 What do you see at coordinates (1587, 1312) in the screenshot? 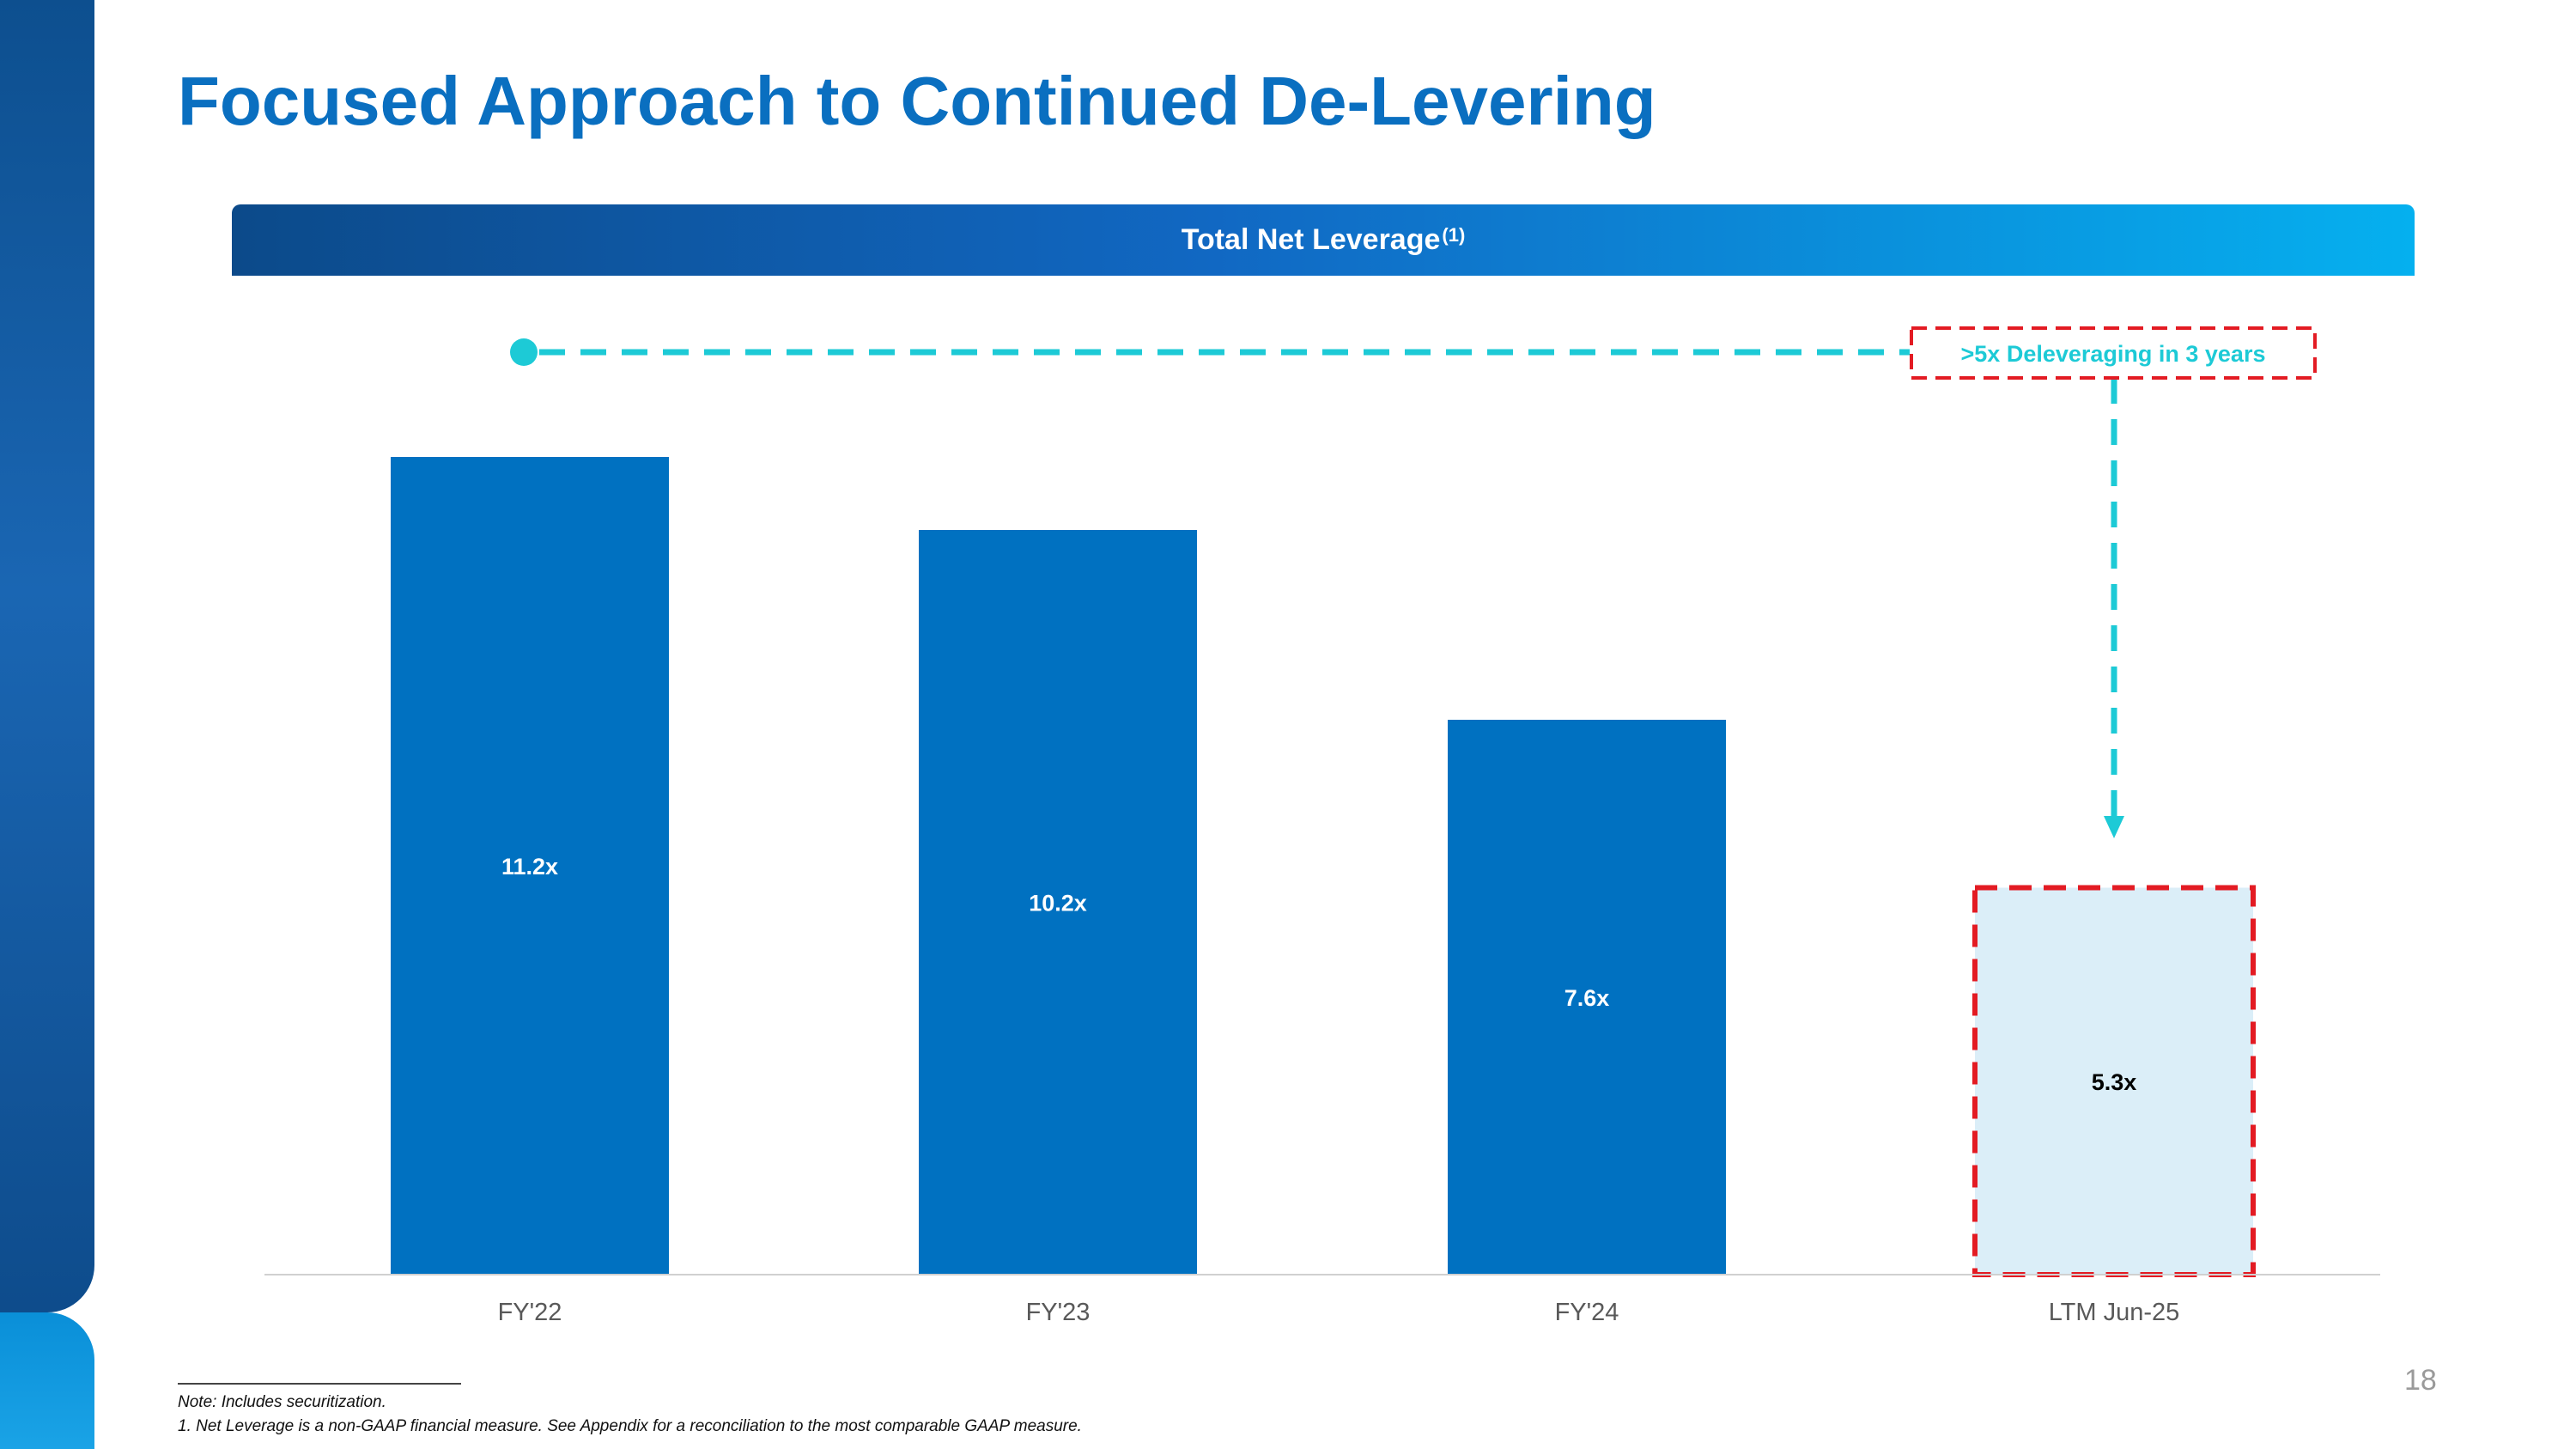
I see `x-tick-label: FY'24` at bounding box center [1587, 1312].